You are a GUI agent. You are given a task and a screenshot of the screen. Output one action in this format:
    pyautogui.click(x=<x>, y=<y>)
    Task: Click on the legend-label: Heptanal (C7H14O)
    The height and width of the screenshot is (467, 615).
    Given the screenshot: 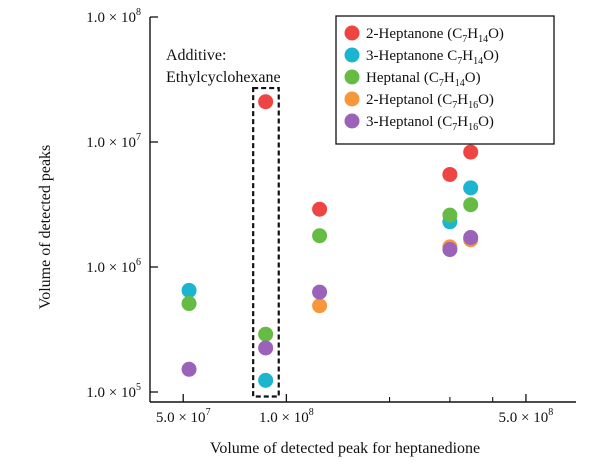 What is the action you would take?
    pyautogui.click(x=423, y=79)
    